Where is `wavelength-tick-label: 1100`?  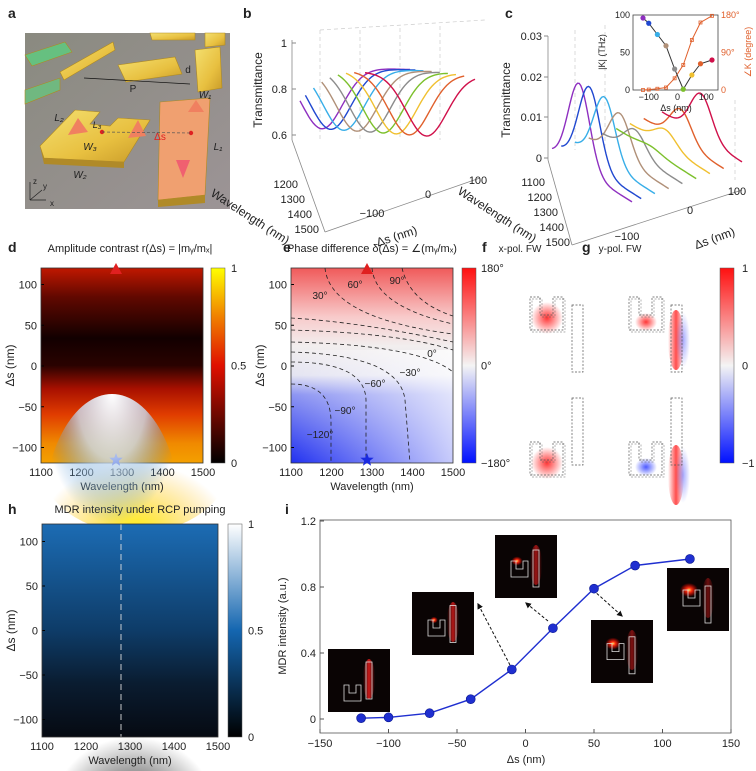 wavelength-tick-label: 1100 is located at coordinates (533, 183).